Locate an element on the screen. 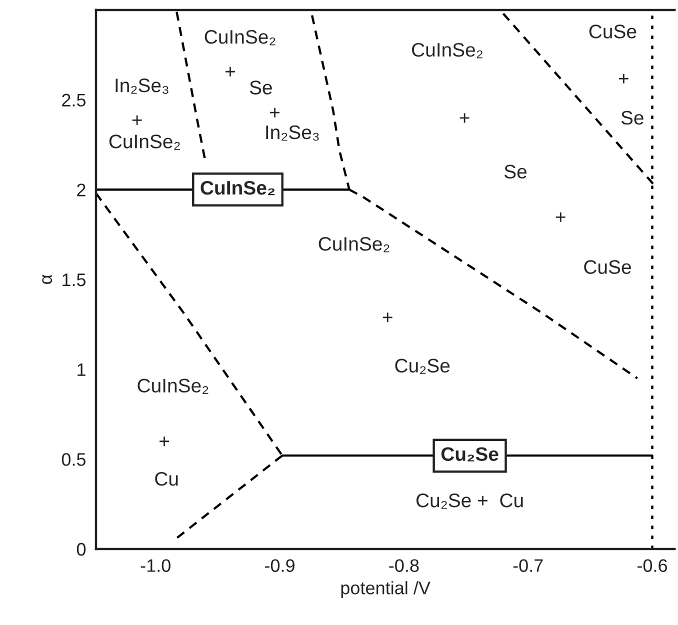 The image size is (678, 625). x-tick-label: -0.8 is located at coordinates (404, 565).